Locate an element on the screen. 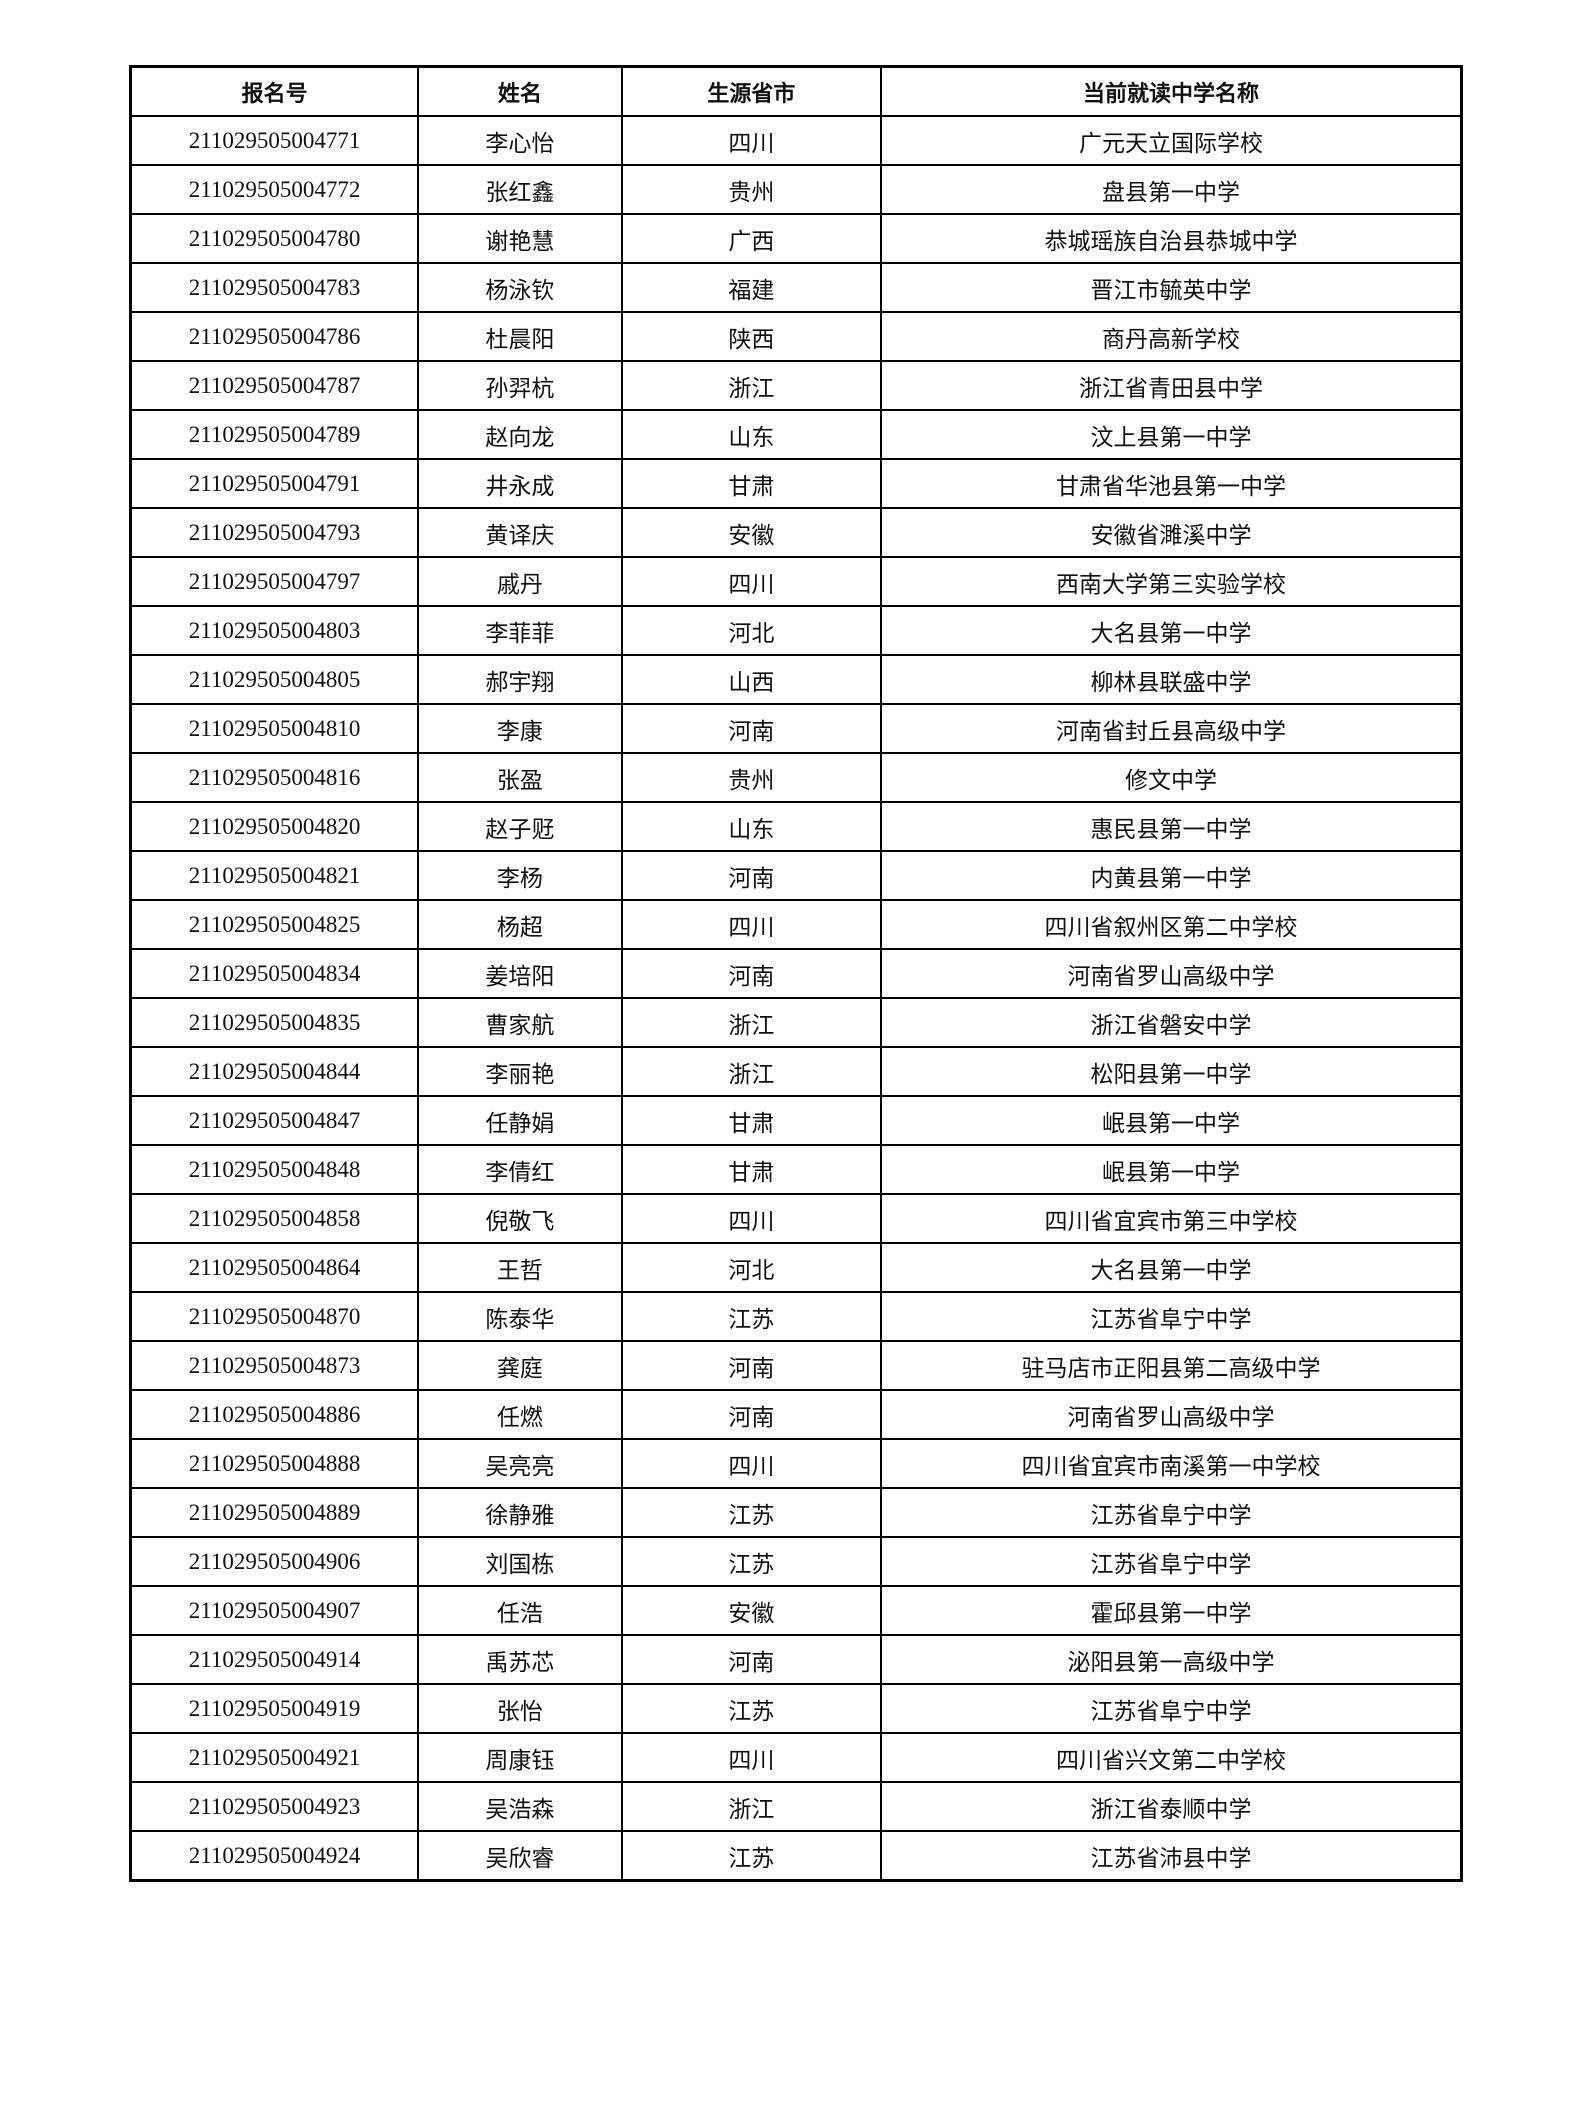 The image size is (1591, 2110). table-row: 211029505004797 戚丹 四川 西南大学第三实验学校 is located at coordinates (796, 581).